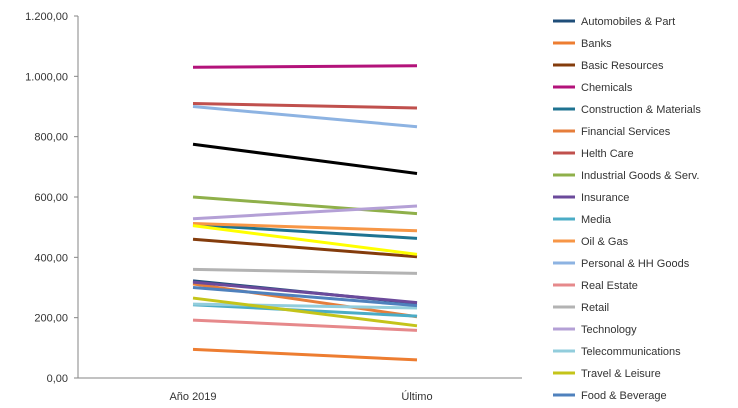  I want to click on legend-label-construction-materials: Construction & Materials, so click(641, 110).